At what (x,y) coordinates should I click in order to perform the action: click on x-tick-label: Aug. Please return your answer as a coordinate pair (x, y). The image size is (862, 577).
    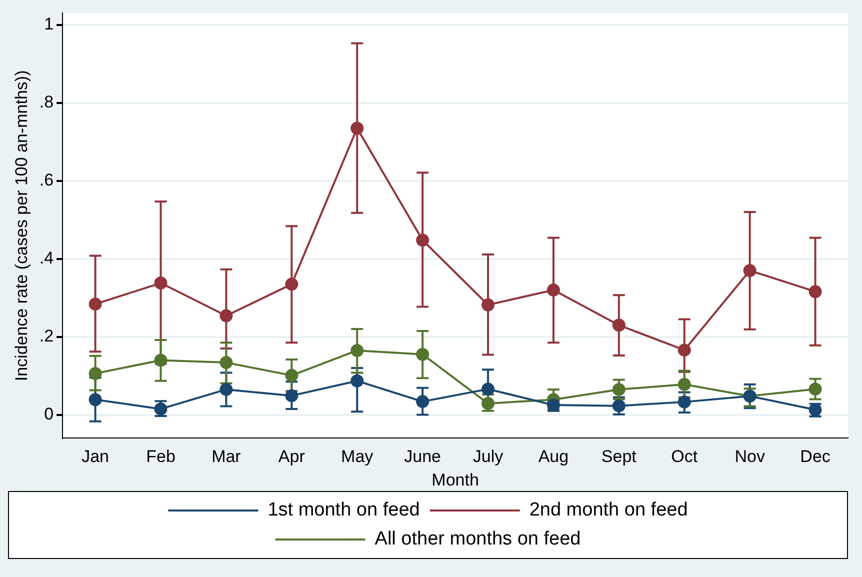
    Looking at the image, I should click on (553, 456).